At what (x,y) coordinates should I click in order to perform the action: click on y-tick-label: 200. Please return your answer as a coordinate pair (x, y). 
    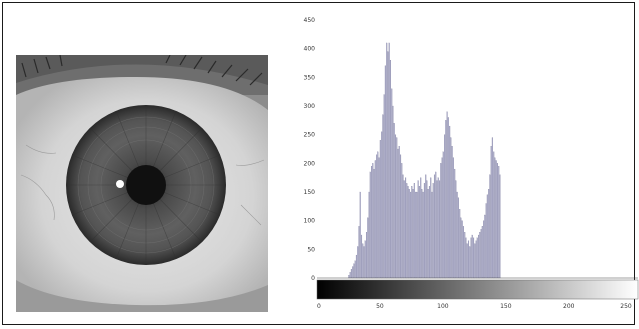
    Looking at the image, I should click on (310, 163).